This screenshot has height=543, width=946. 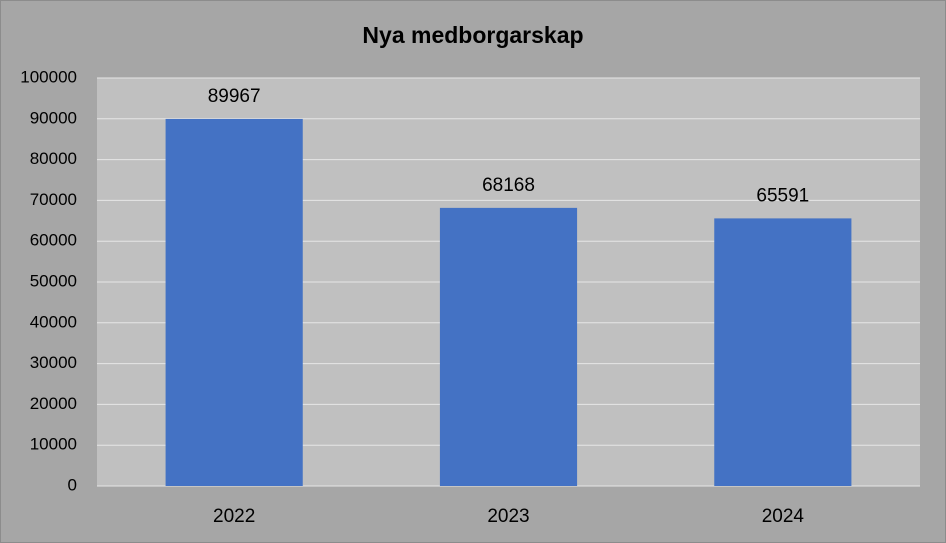 What do you see at coordinates (53, 403) in the screenshot?
I see `y-tick-label: 20000` at bounding box center [53, 403].